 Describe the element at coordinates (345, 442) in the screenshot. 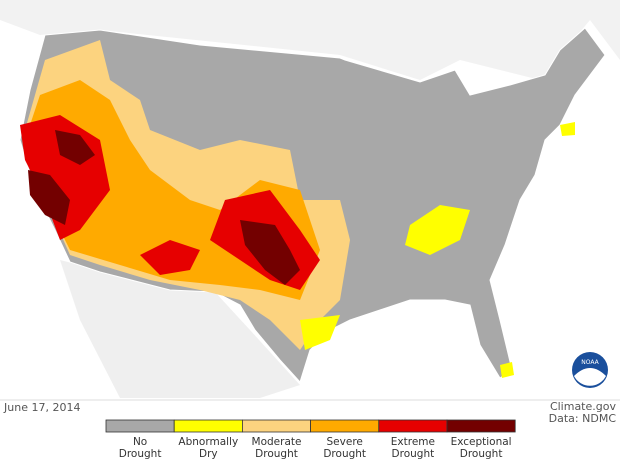

I see `legend-label: Severe` at that location.